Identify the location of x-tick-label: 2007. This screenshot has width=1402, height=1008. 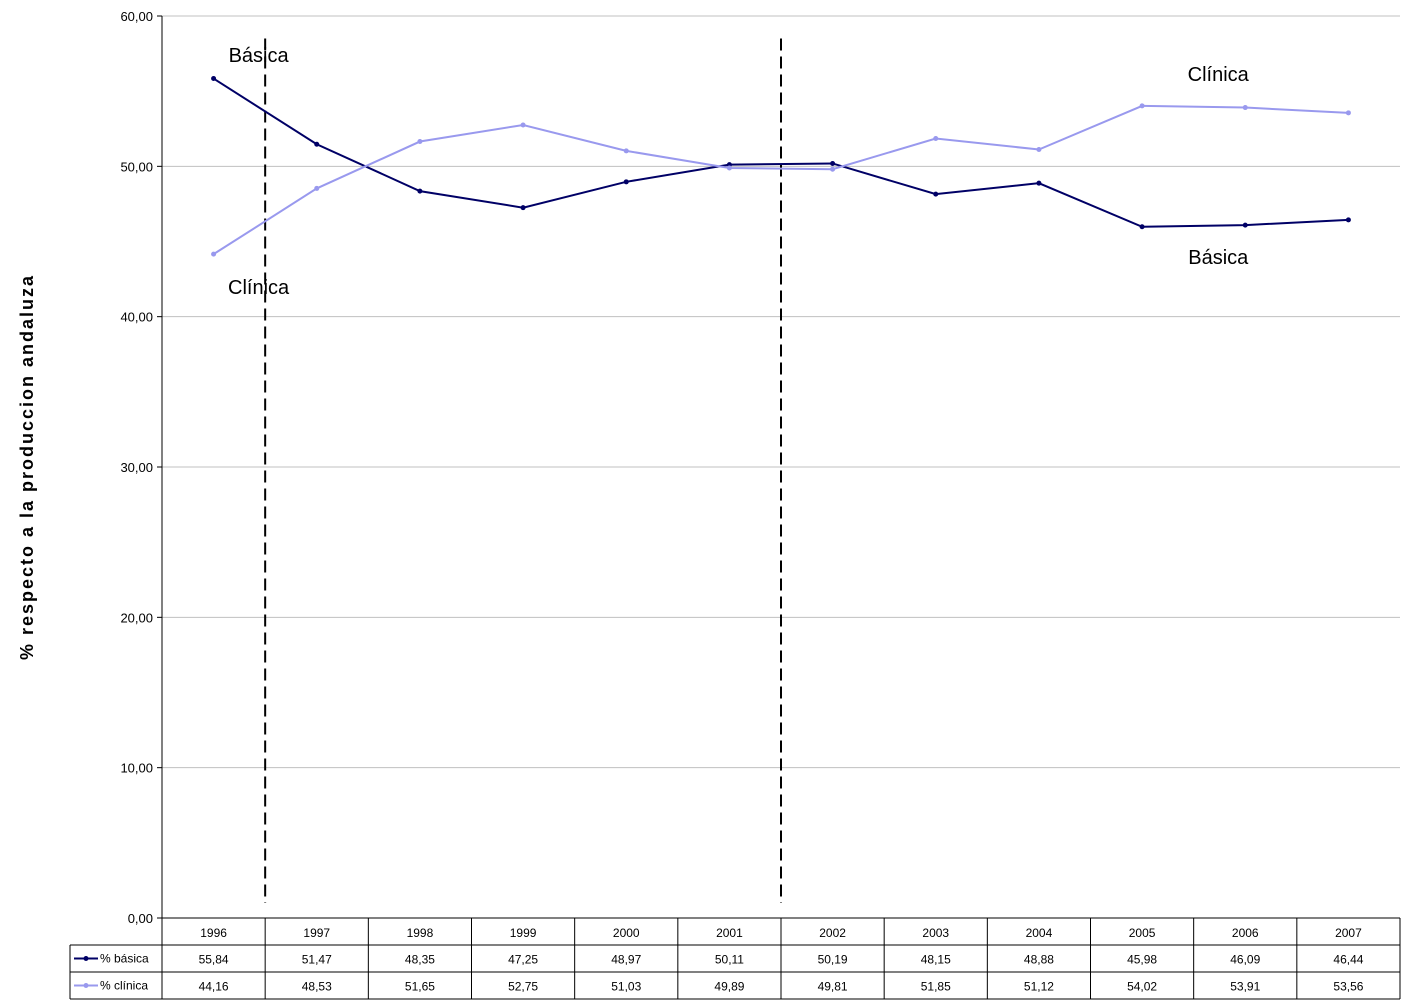
(1348, 933).